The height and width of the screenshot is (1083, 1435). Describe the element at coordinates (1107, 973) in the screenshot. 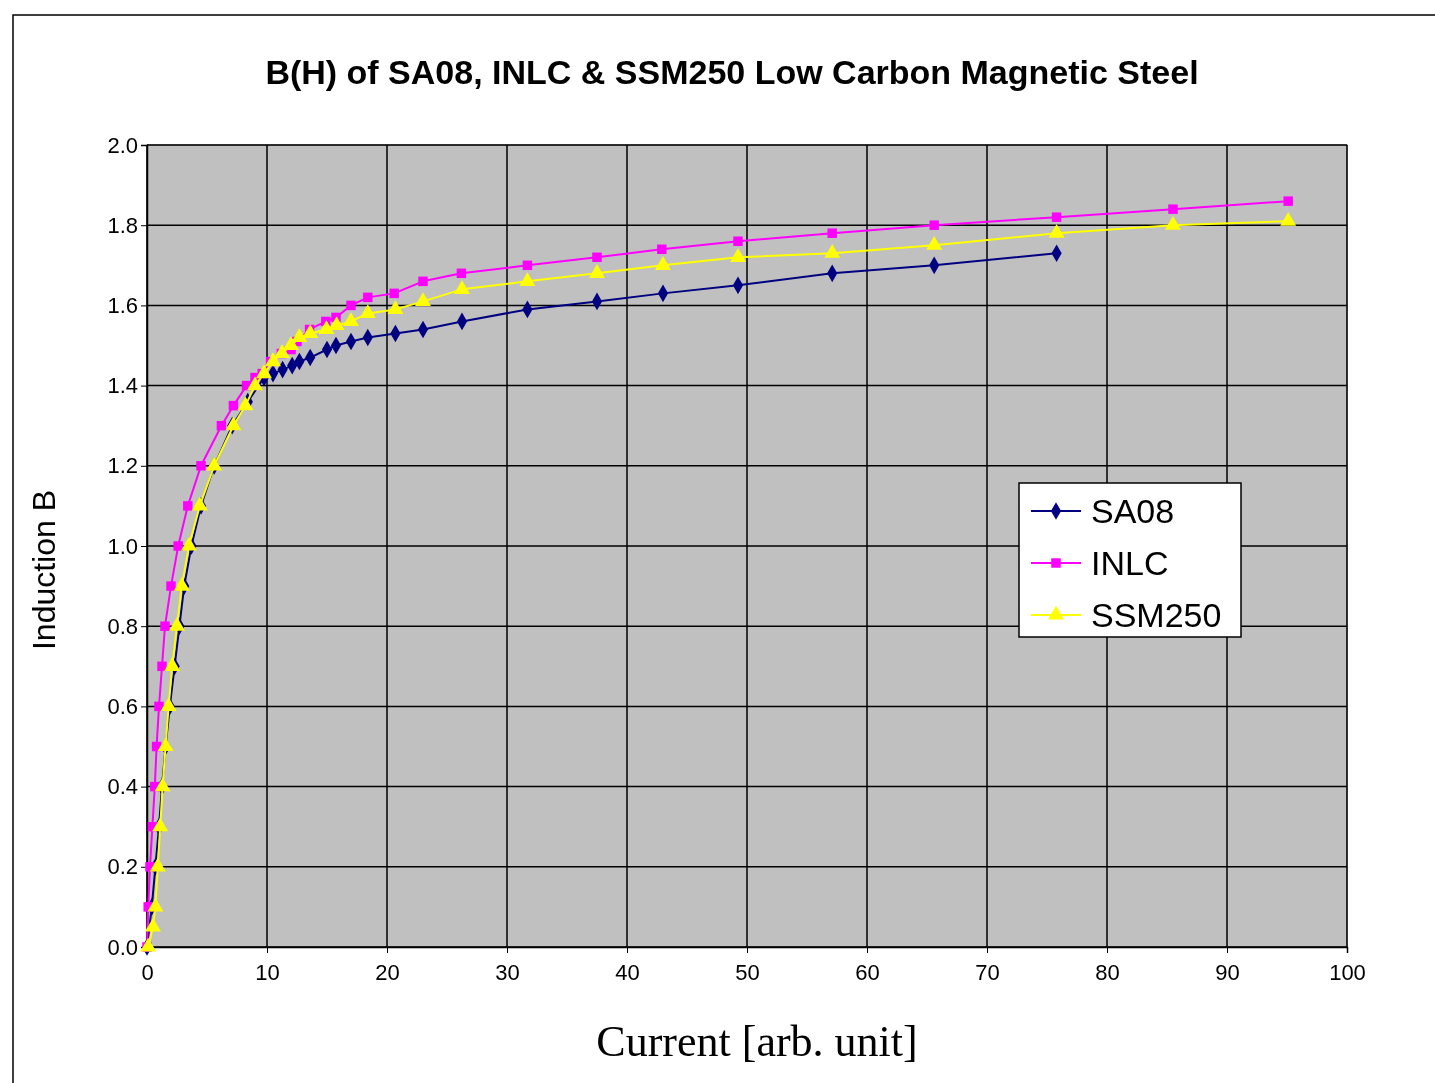

I see `x-tick-label: 80` at that location.